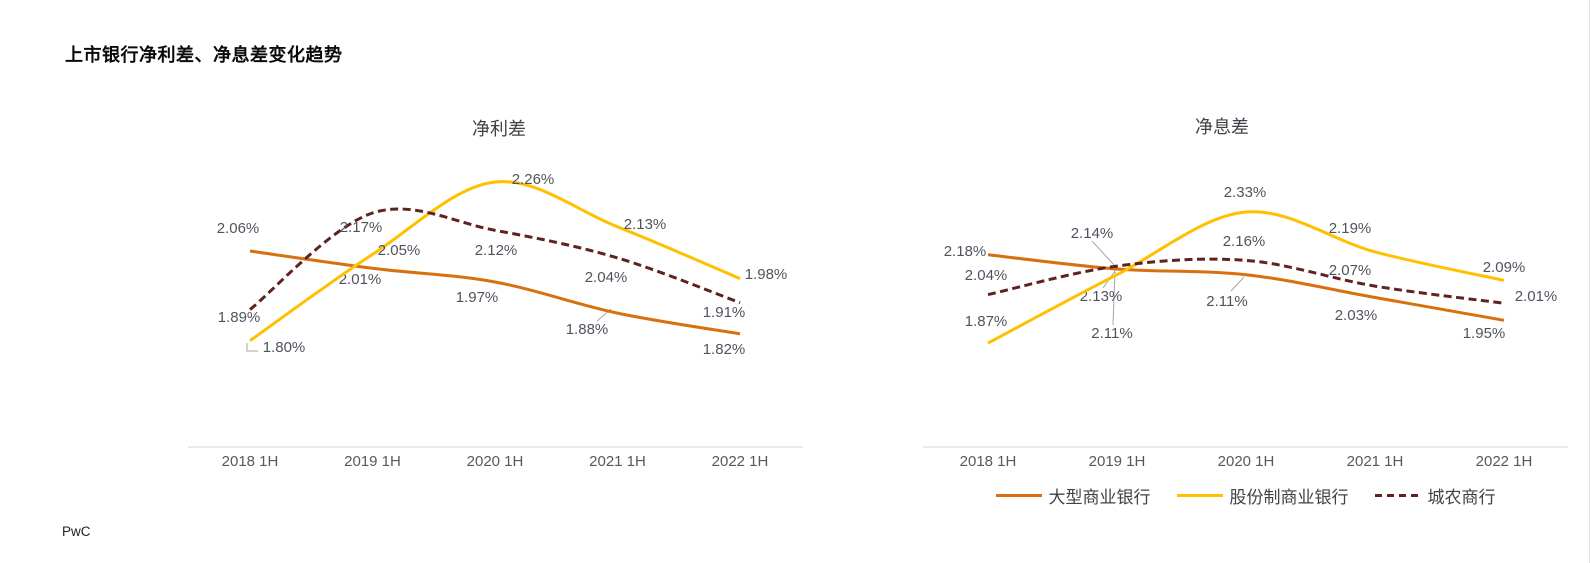 The height and width of the screenshot is (563, 1594). What do you see at coordinates (1222, 127) in the screenshot?
I see `chart-title-net-interest-margin: 净息差` at bounding box center [1222, 127].